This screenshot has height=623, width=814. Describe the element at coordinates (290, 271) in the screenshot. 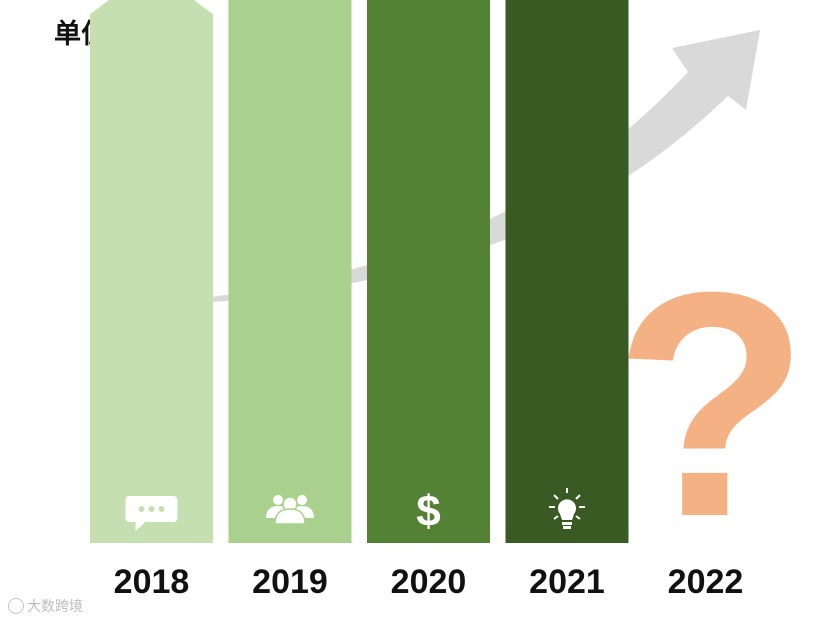

I see `bar-2019` at that location.